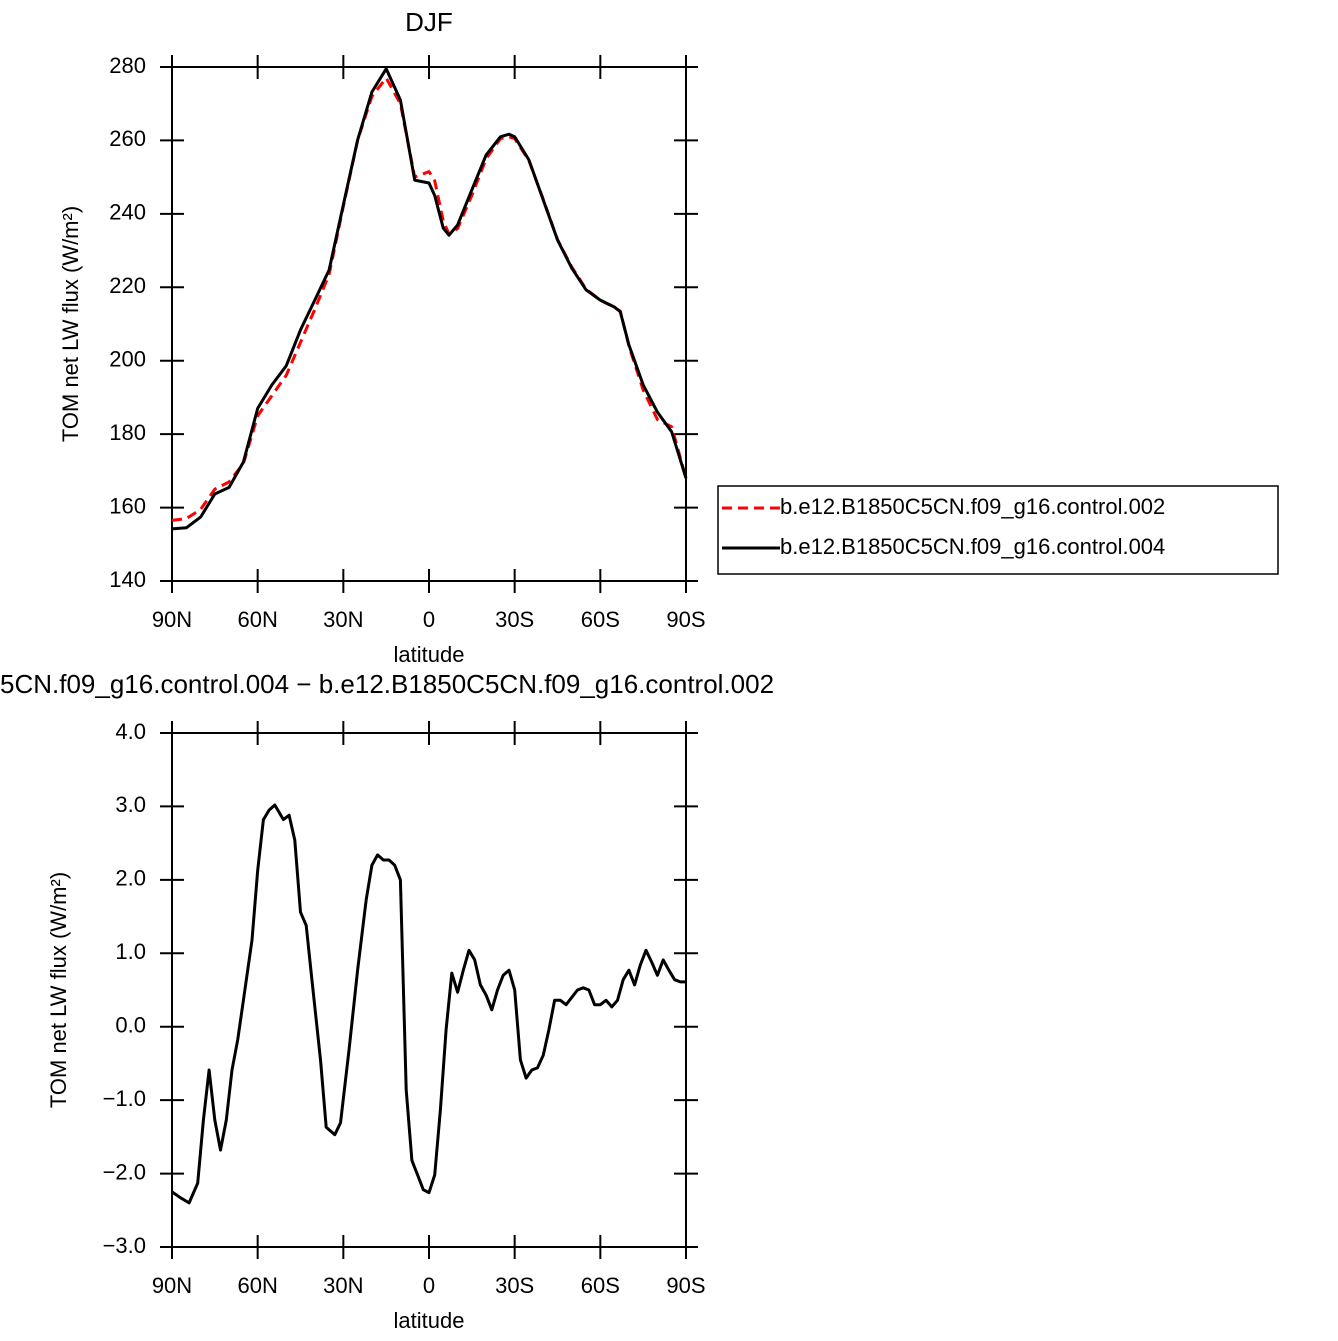 This screenshot has height=1341, width=1338. I want to click on y-tick-label: 3.0, so click(130, 804).